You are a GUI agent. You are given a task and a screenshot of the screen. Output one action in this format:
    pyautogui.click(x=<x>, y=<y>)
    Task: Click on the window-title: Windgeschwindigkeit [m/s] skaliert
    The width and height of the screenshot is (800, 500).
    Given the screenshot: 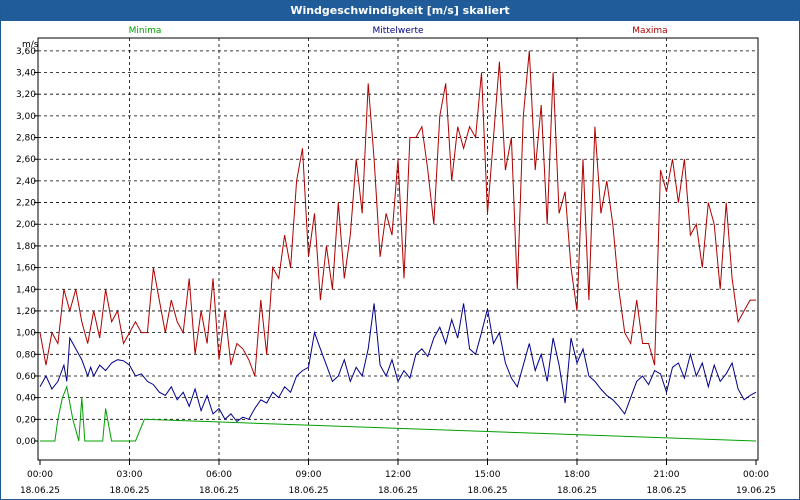 What is the action you would take?
    pyautogui.click(x=400, y=11)
    